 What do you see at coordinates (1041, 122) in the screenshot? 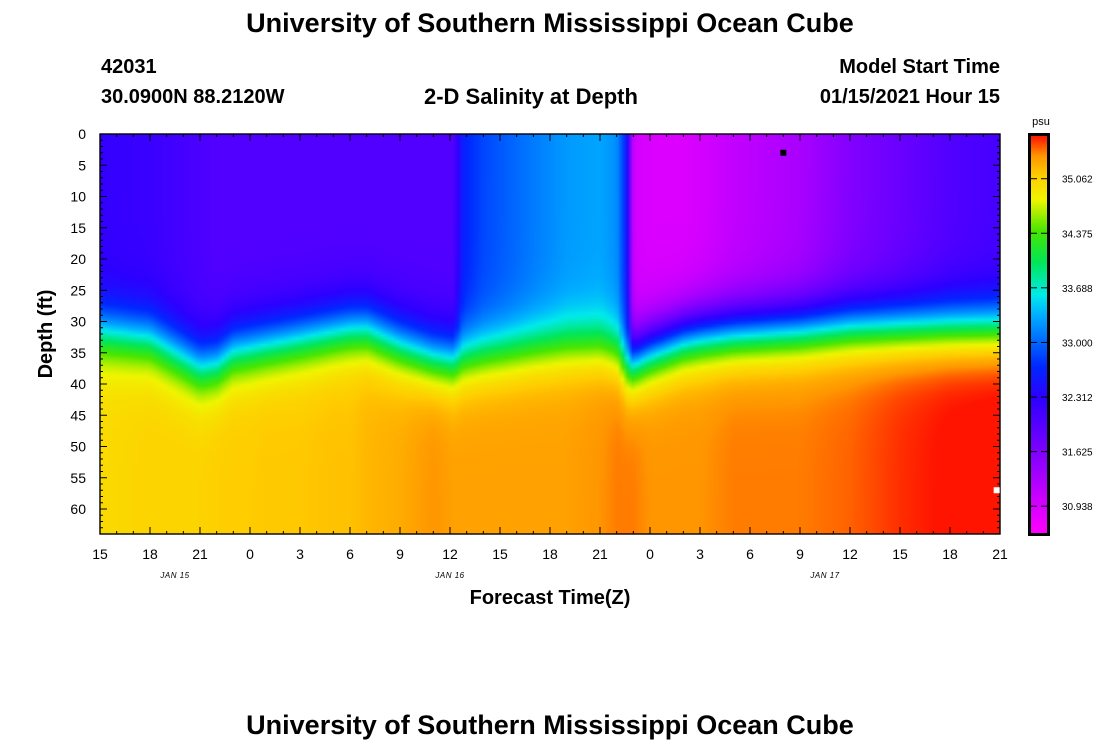
I see `colorbar-unit: psu` at bounding box center [1041, 122].